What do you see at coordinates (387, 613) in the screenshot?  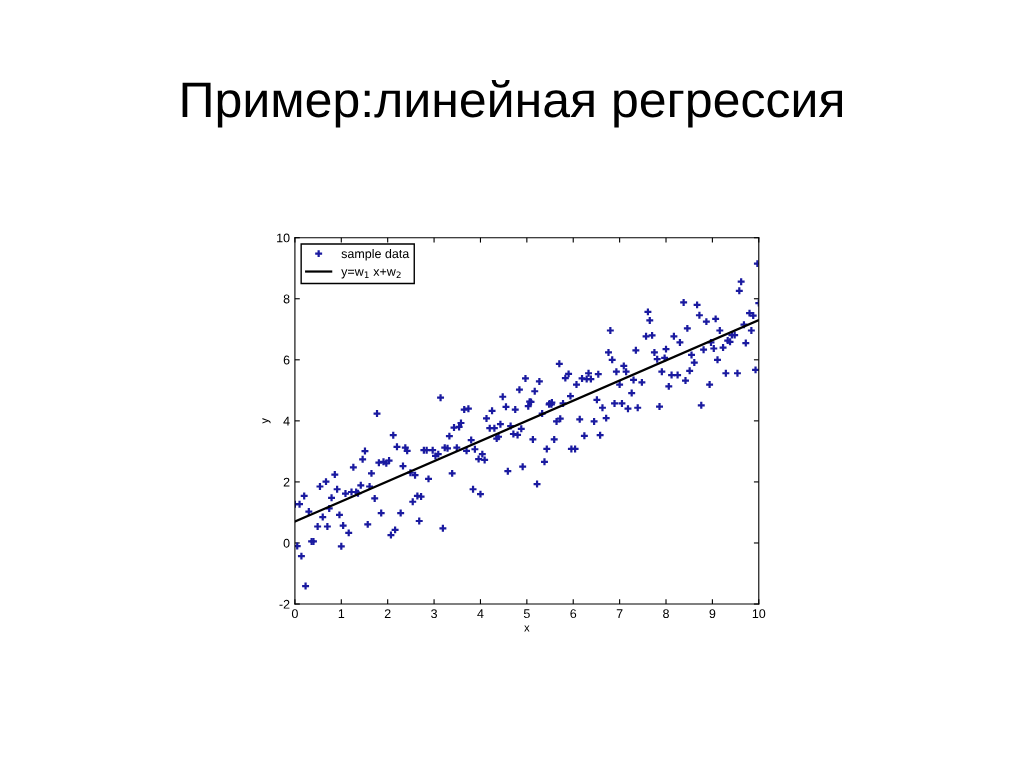 I see `x-tick-label: 2` at bounding box center [387, 613].